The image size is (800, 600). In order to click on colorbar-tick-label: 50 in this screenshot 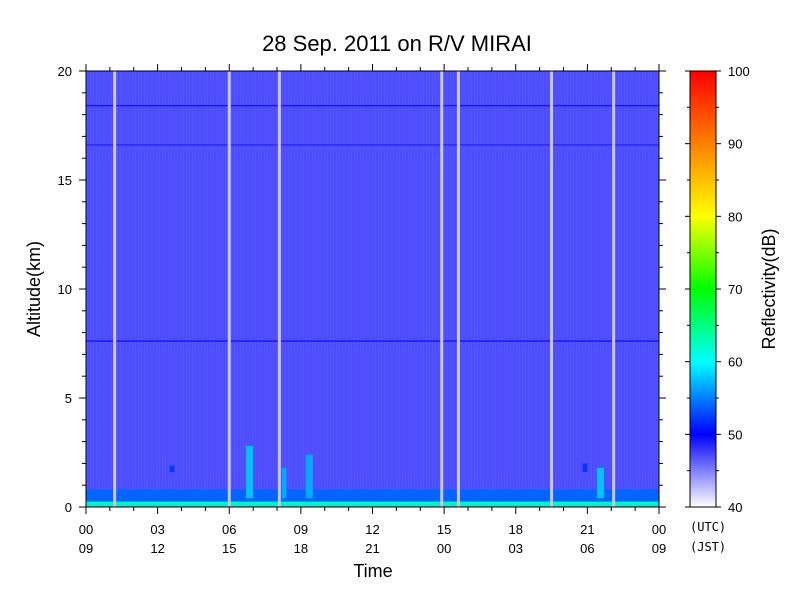, I will do `click(735, 434)`.